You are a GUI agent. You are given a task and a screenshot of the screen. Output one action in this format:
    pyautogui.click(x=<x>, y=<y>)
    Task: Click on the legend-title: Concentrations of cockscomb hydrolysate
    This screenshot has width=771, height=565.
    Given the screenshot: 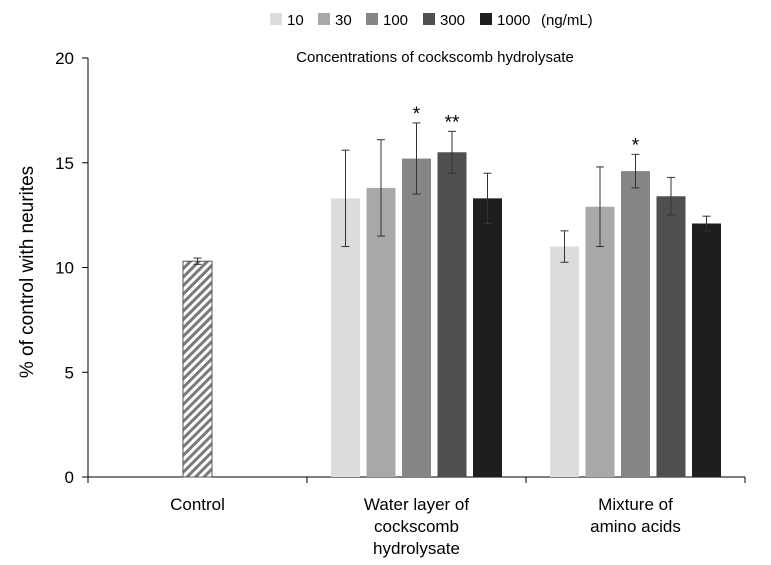 What is the action you would take?
    pyautogui.click(x=435, y=57)
    